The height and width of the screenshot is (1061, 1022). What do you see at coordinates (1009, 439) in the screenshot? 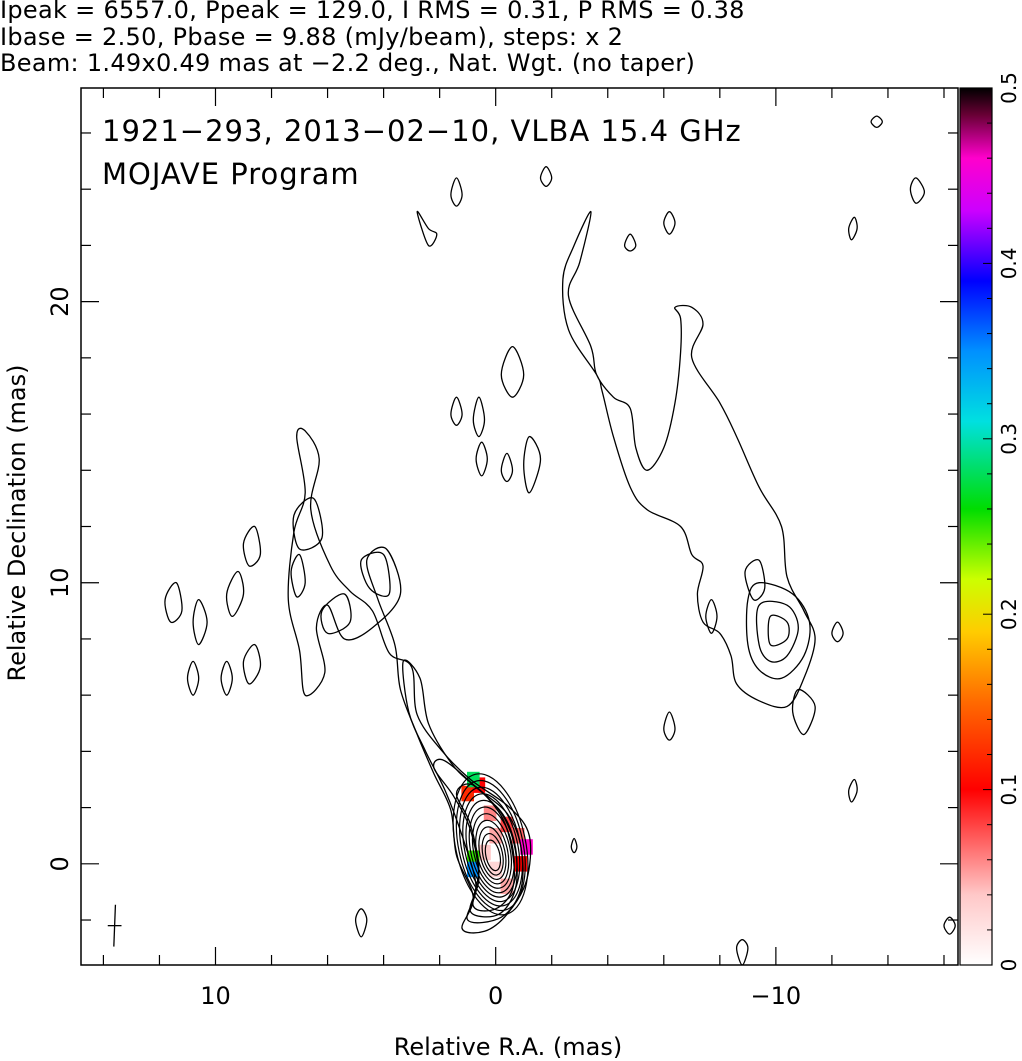
I see `colorbar-tick-label: 0.3` at bounding box center [1009, 439].